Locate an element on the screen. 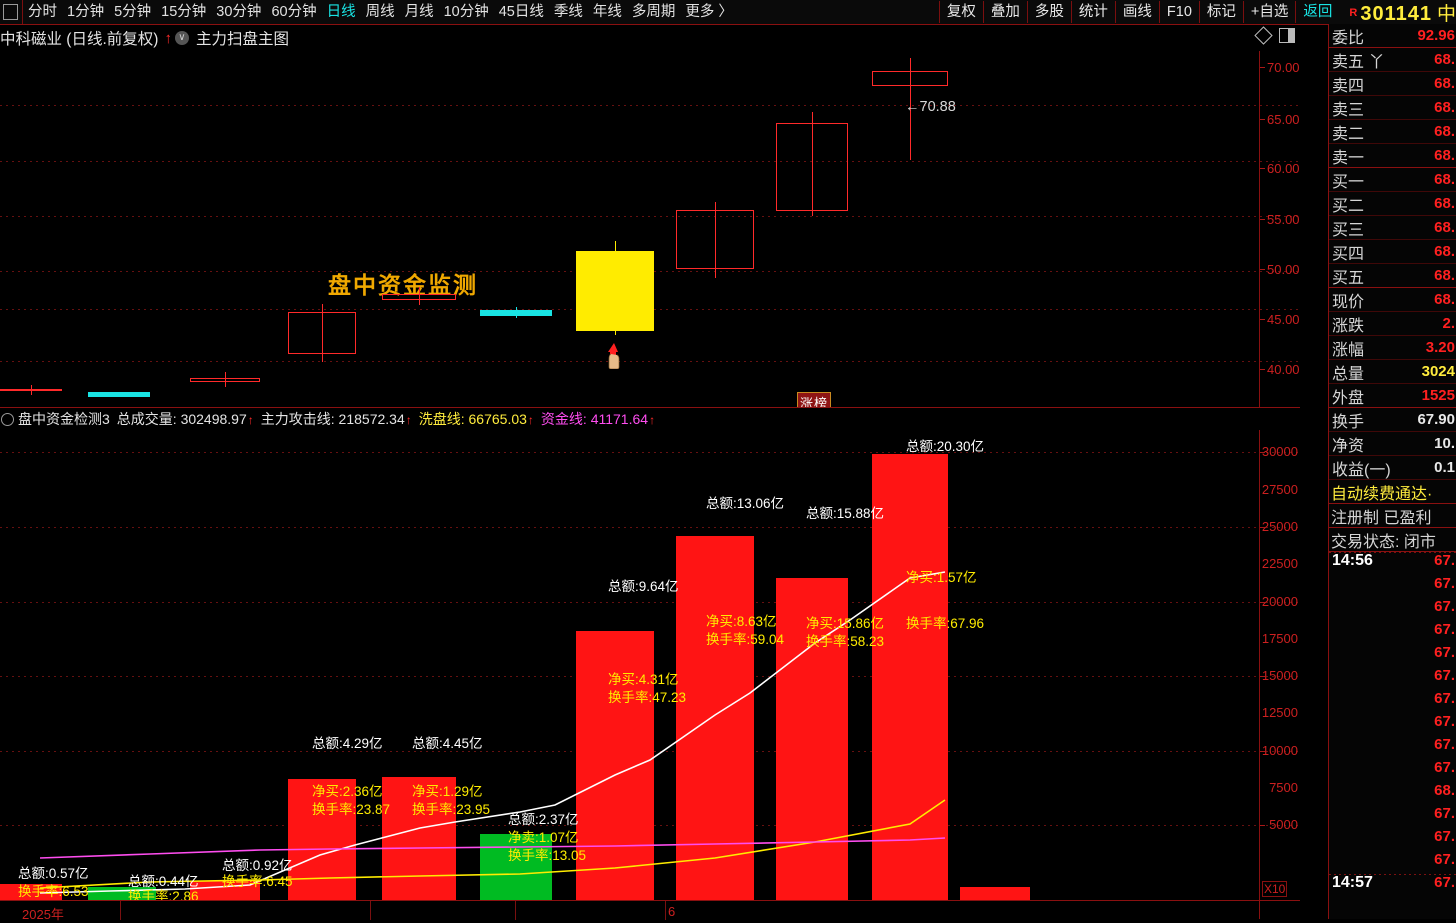  toolbar-button-F10: F10 is located at coordinates (1178, 12).